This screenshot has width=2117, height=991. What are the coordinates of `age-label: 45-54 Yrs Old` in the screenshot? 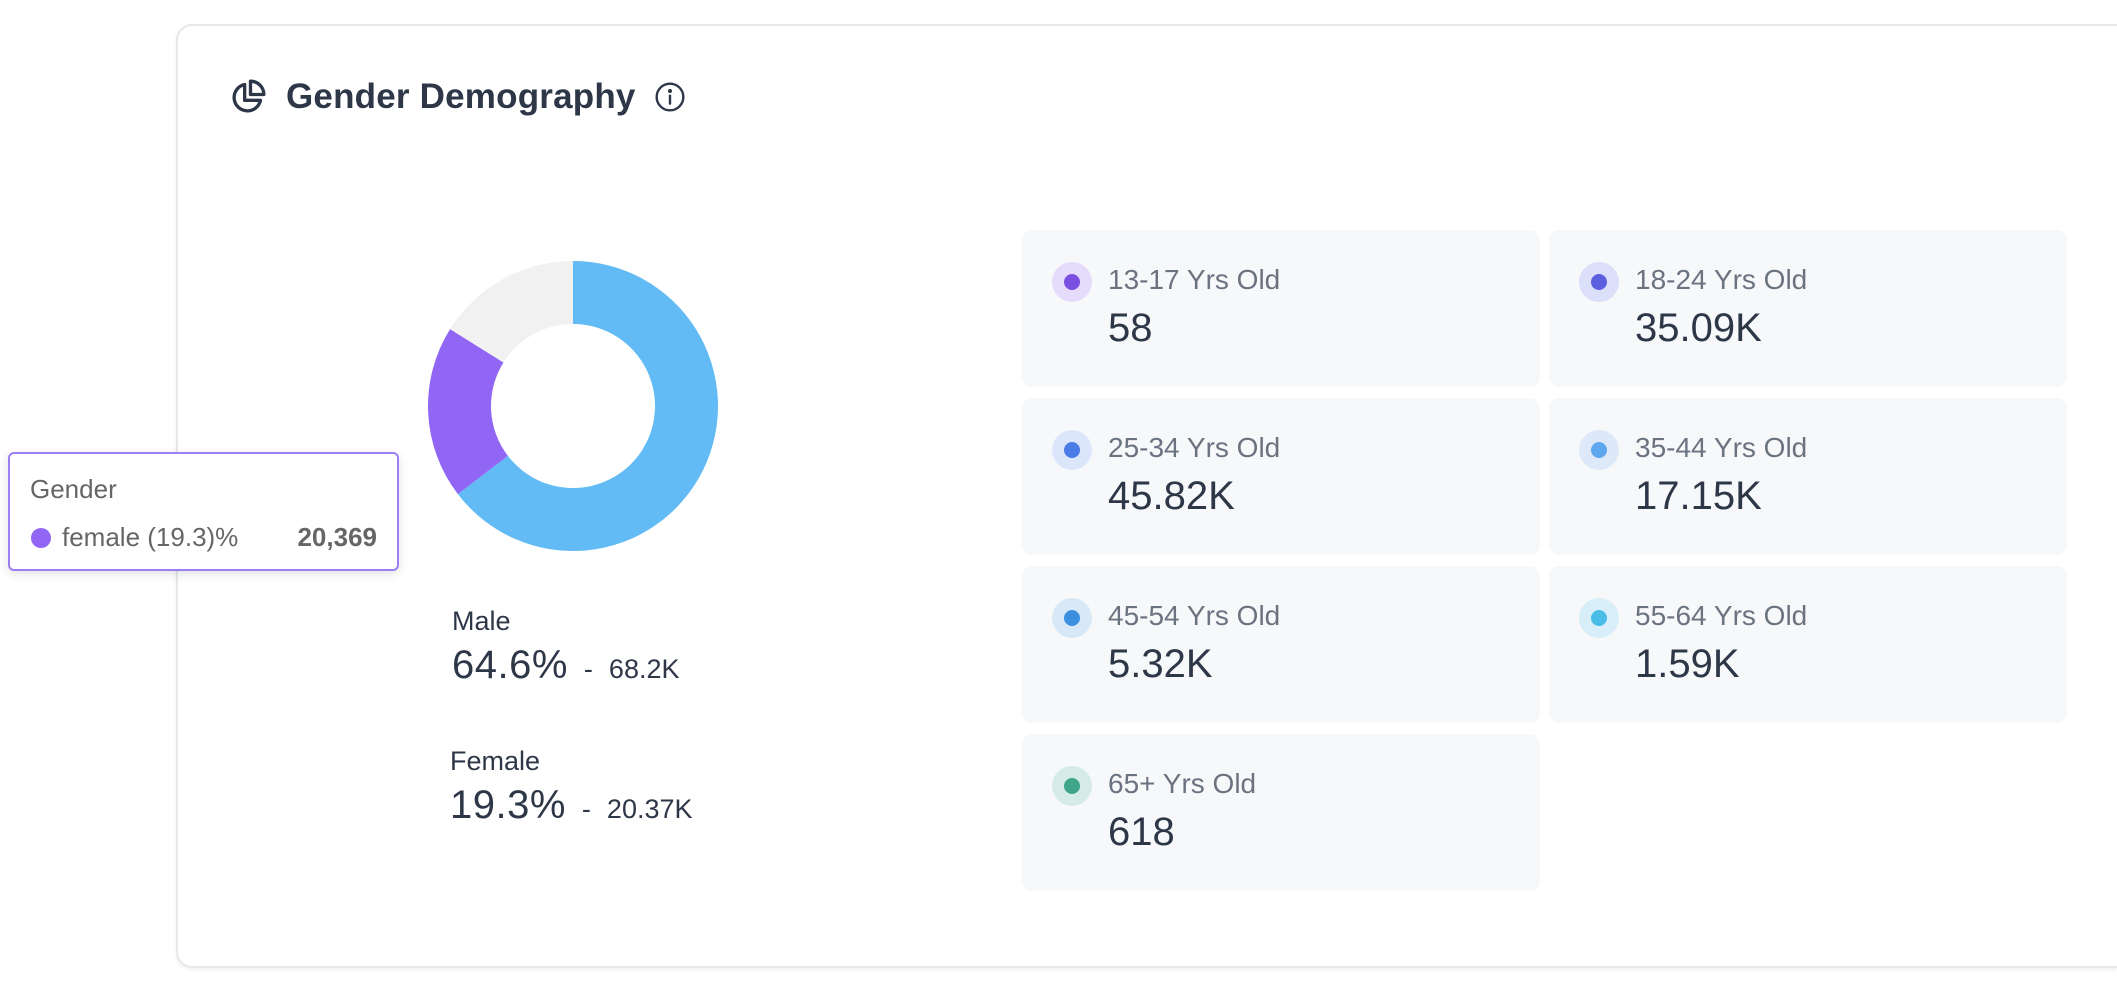 It's located at (1194, 616).